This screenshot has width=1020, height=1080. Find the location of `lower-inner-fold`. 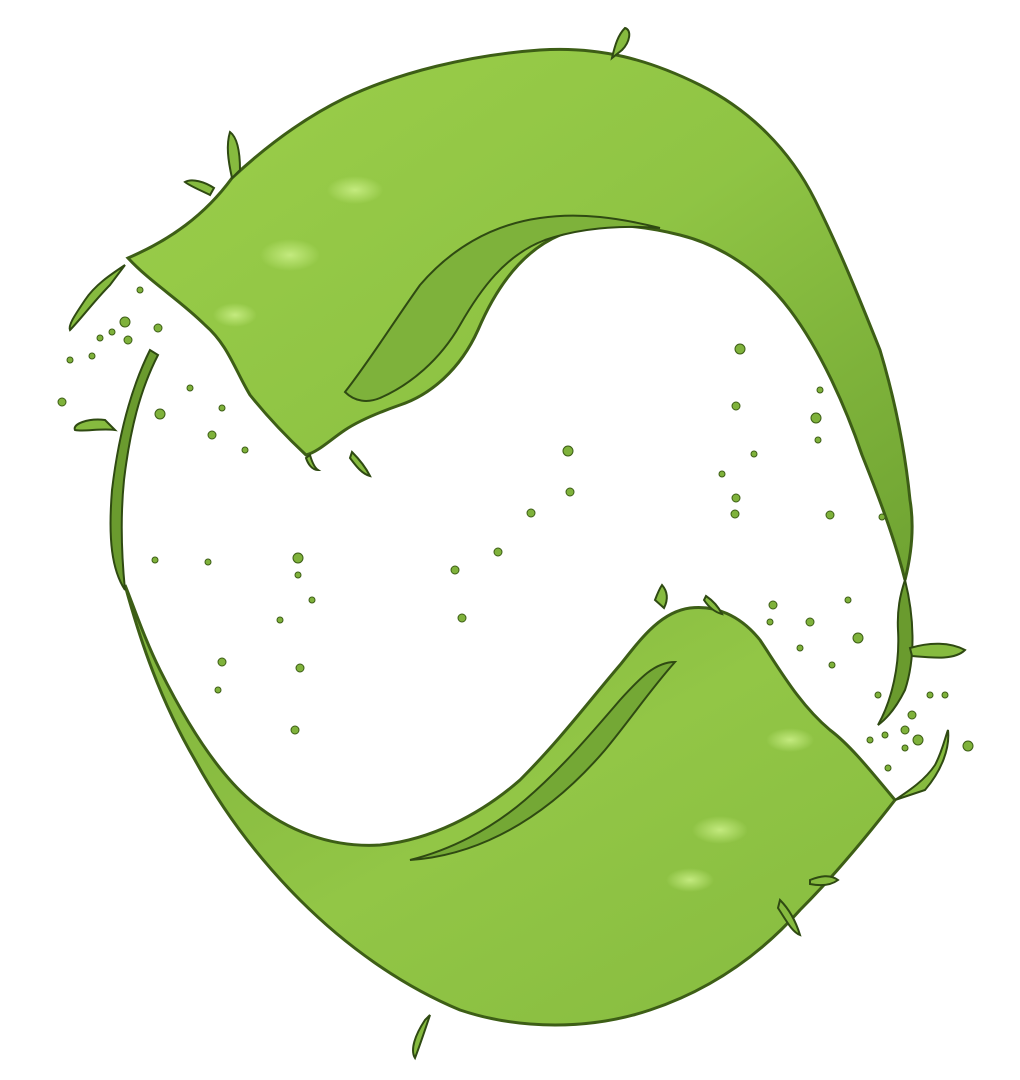

lower-inner-fold is located at coordinates (543, 760).